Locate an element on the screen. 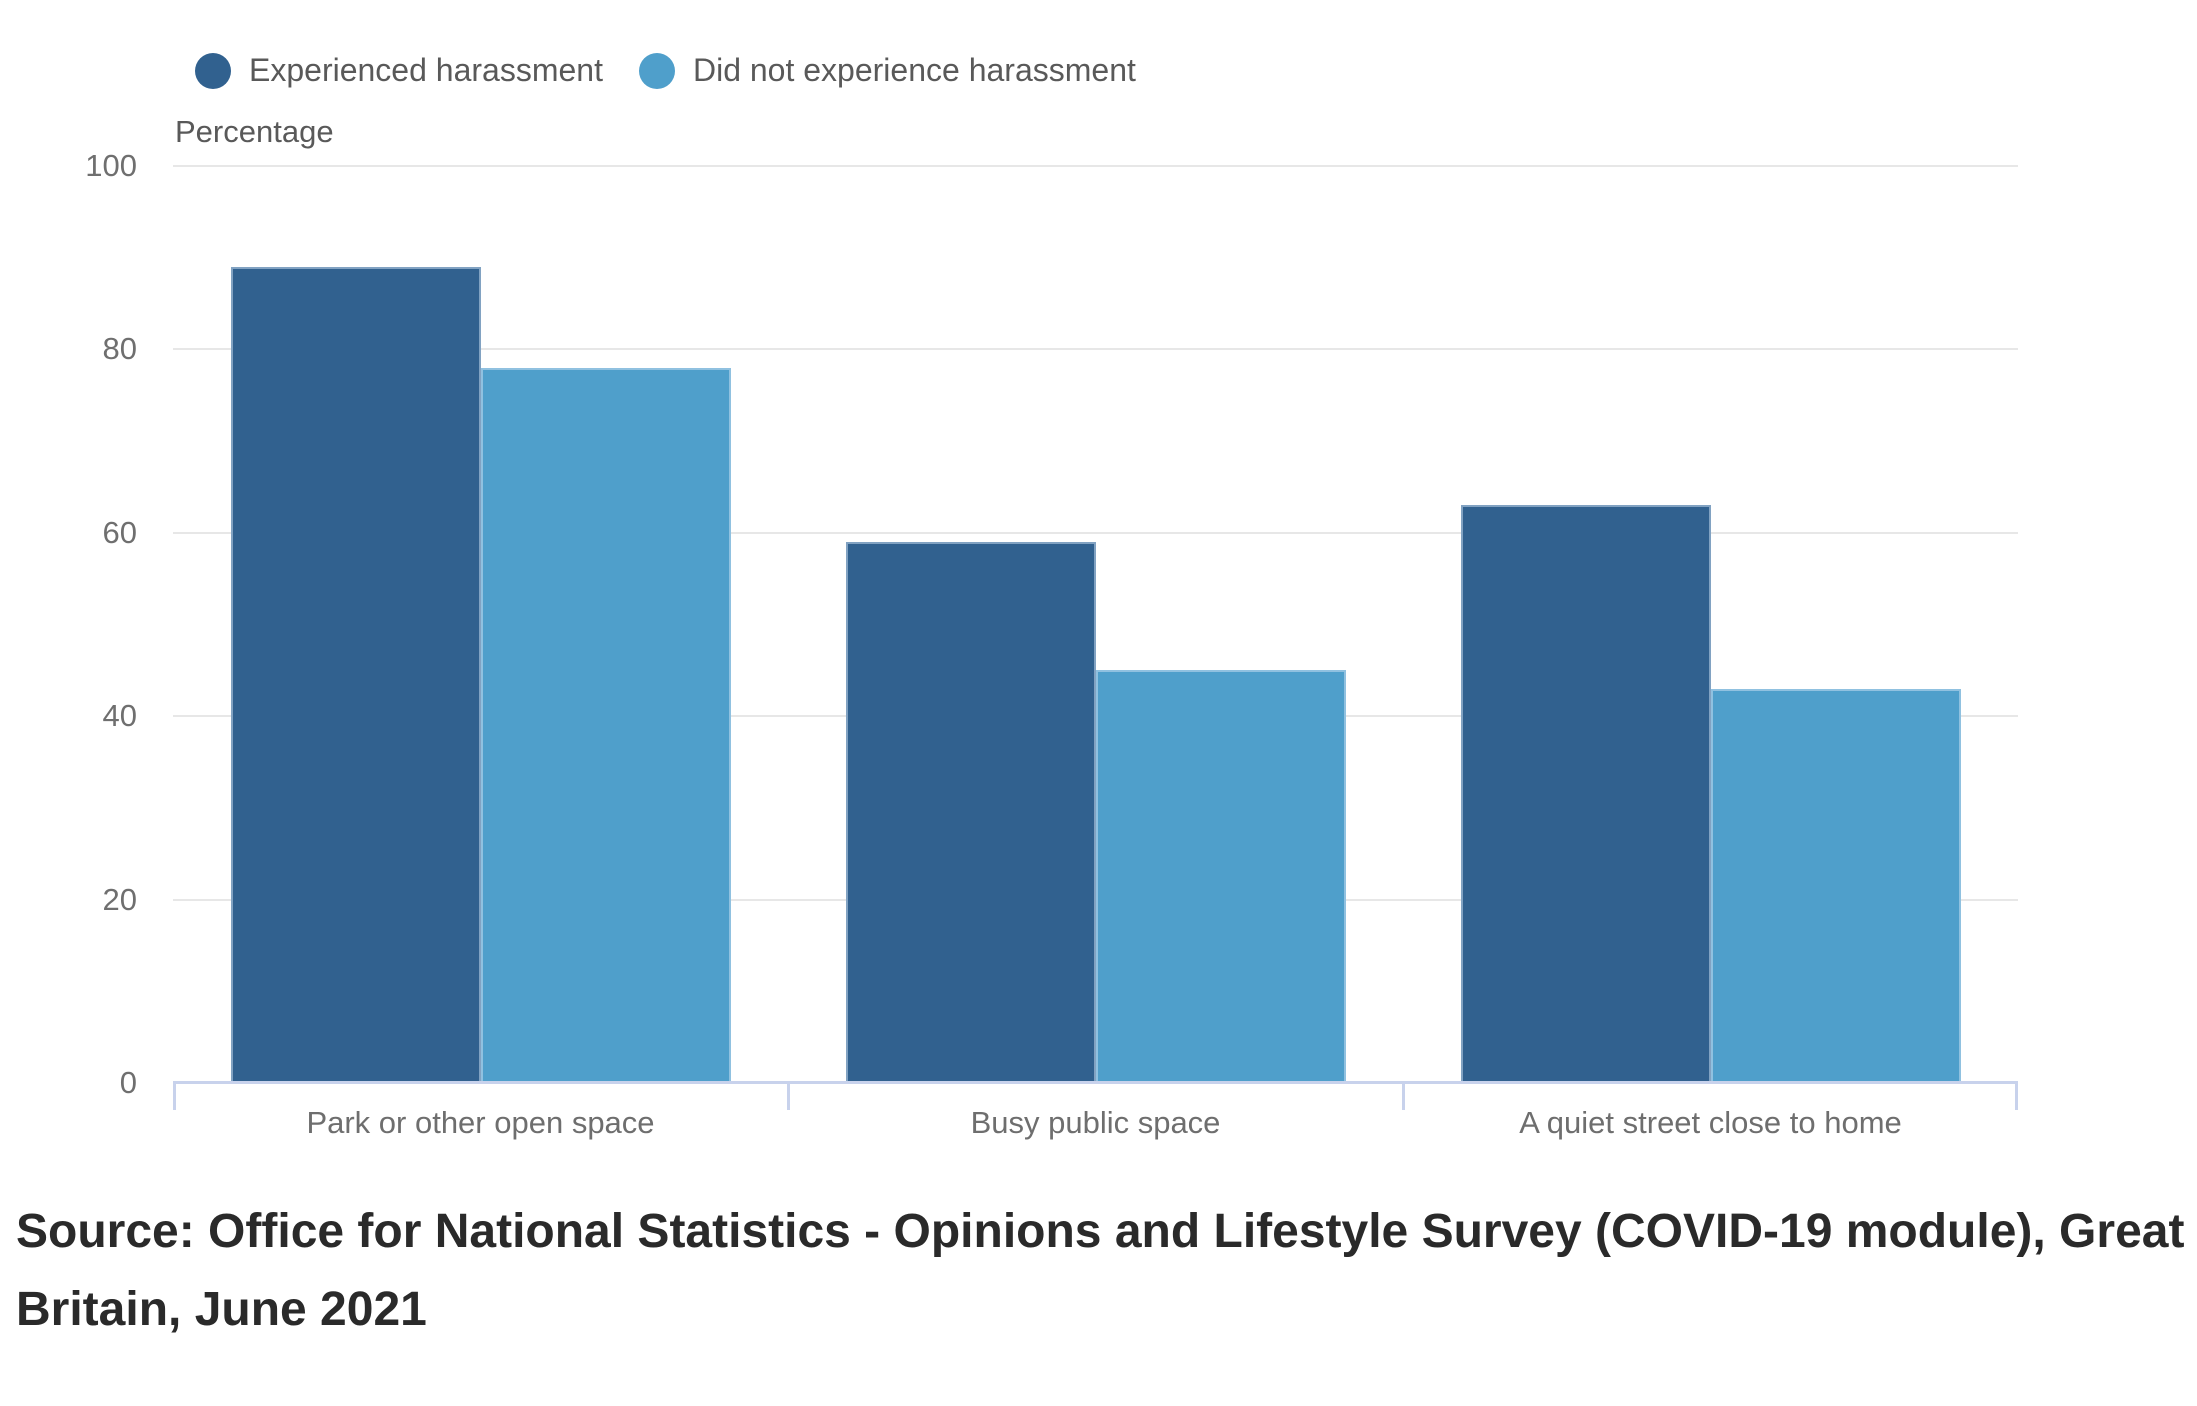  y-axis-tick-label: 80 is located at coordinates (119, 349).